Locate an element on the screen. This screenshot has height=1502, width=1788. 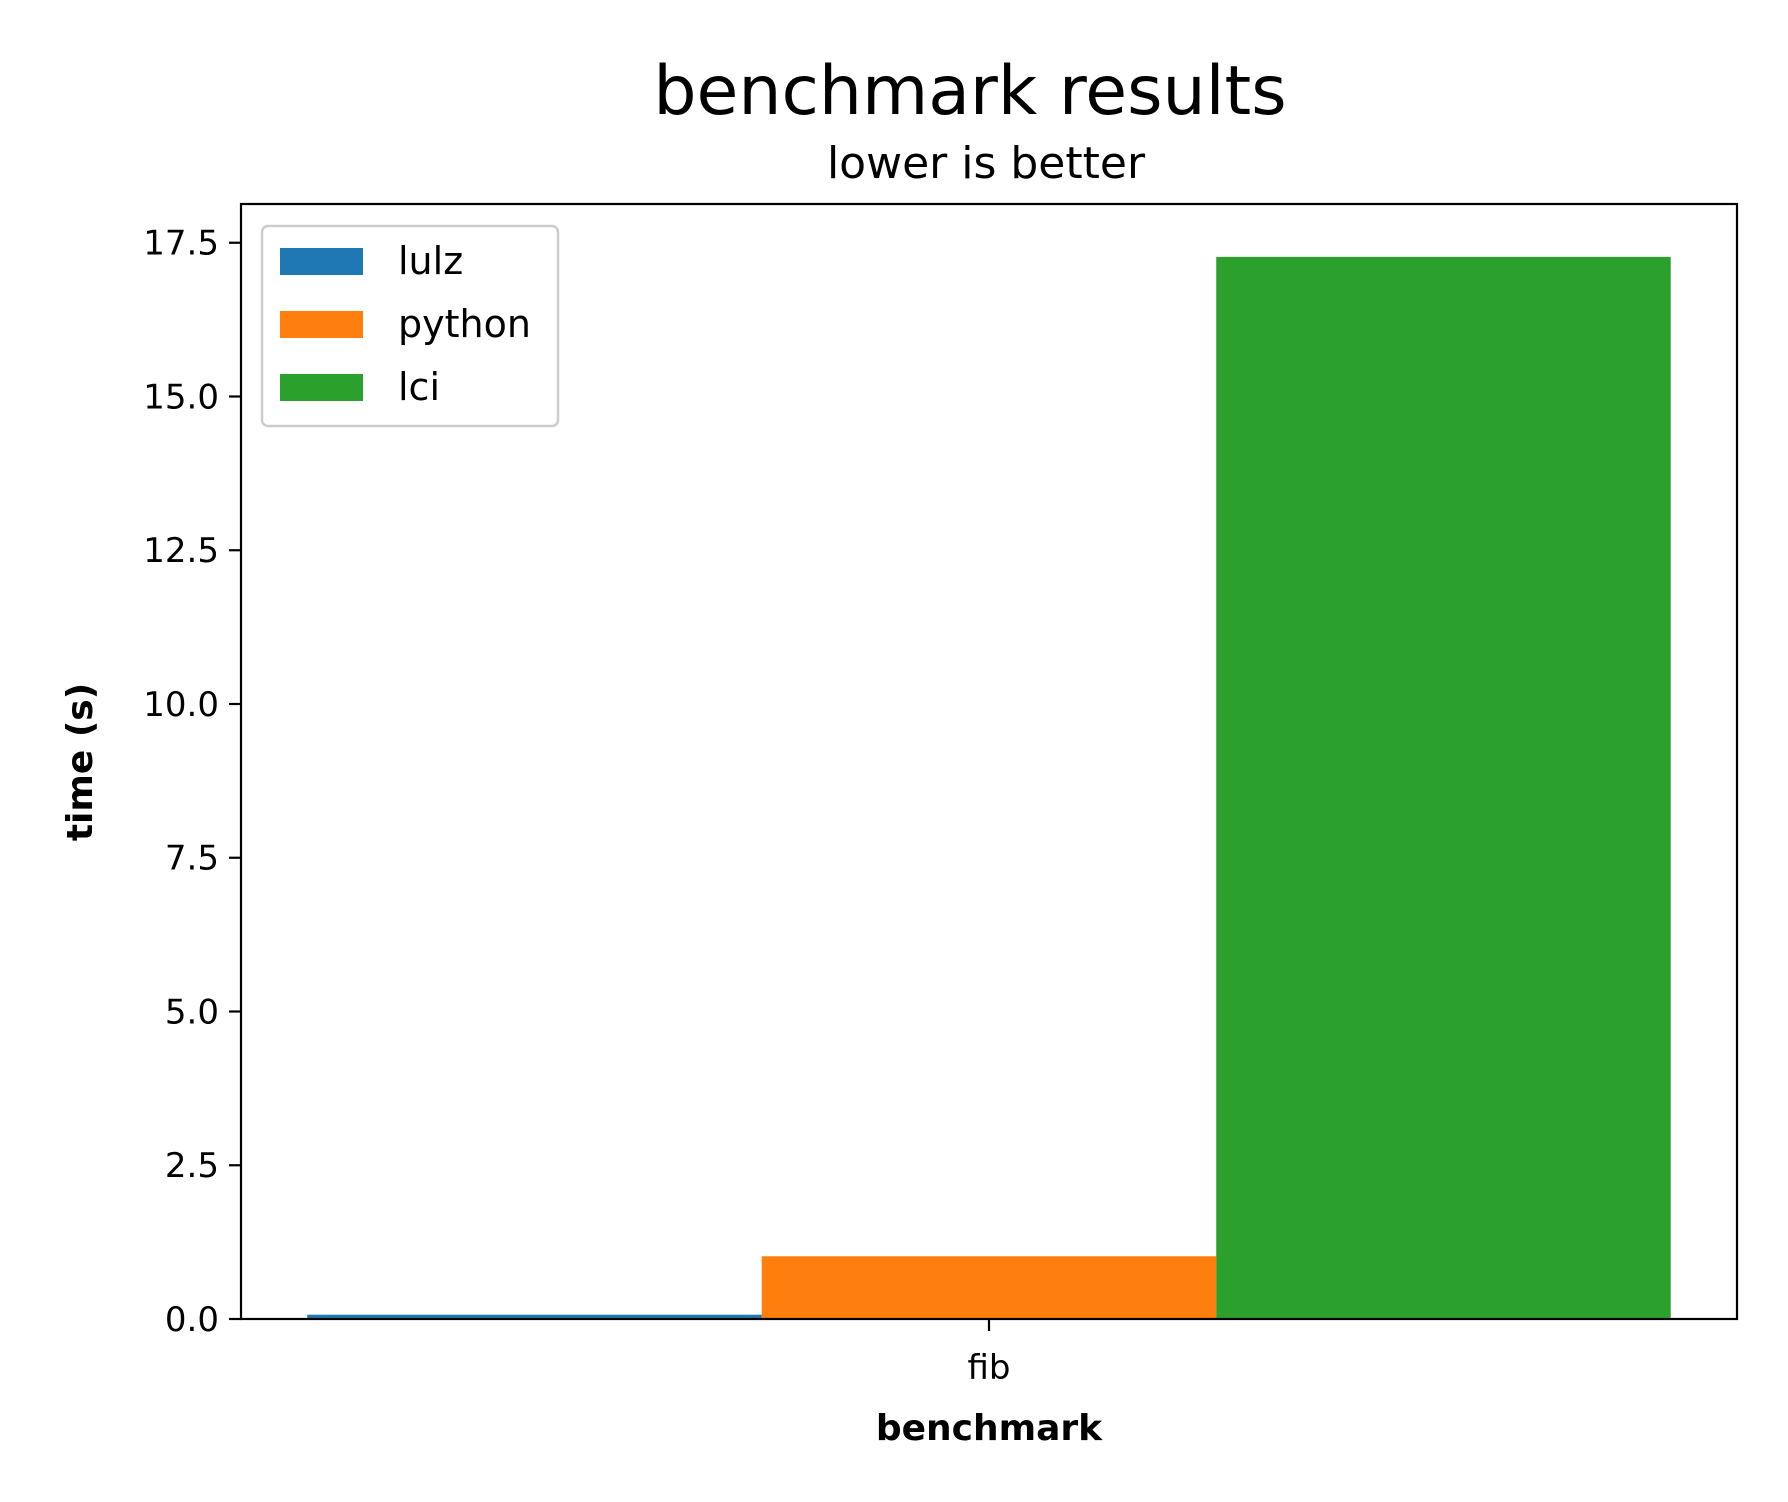
chart-title: benchmark results is located at coordinates (969, 91).